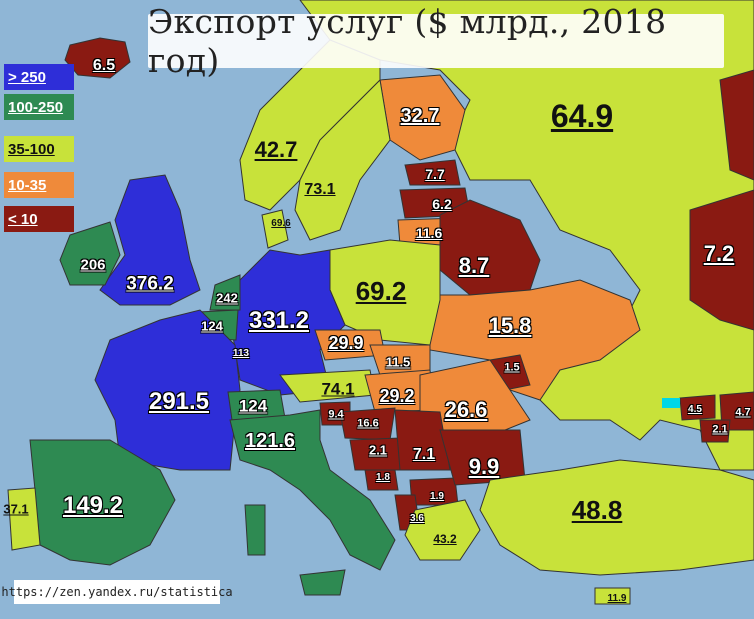  What do you see at coordinates (104, 65) in the screenshot?
I see `value-iceland: 6.5` at bounding box center [104, 65].